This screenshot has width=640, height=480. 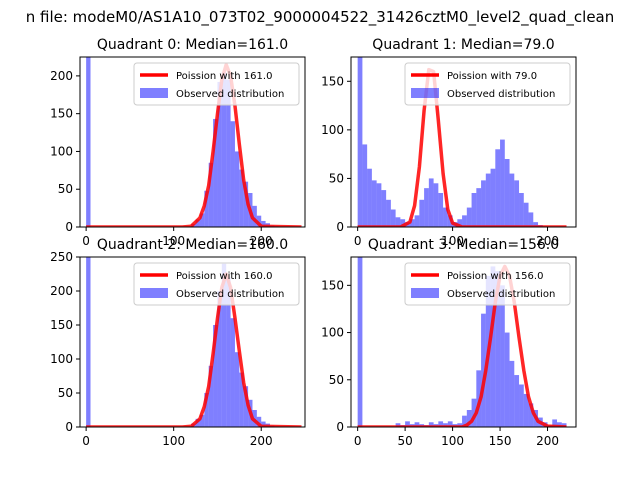 I want to click on y-tick-label: 50, so click(x=65, y=393).